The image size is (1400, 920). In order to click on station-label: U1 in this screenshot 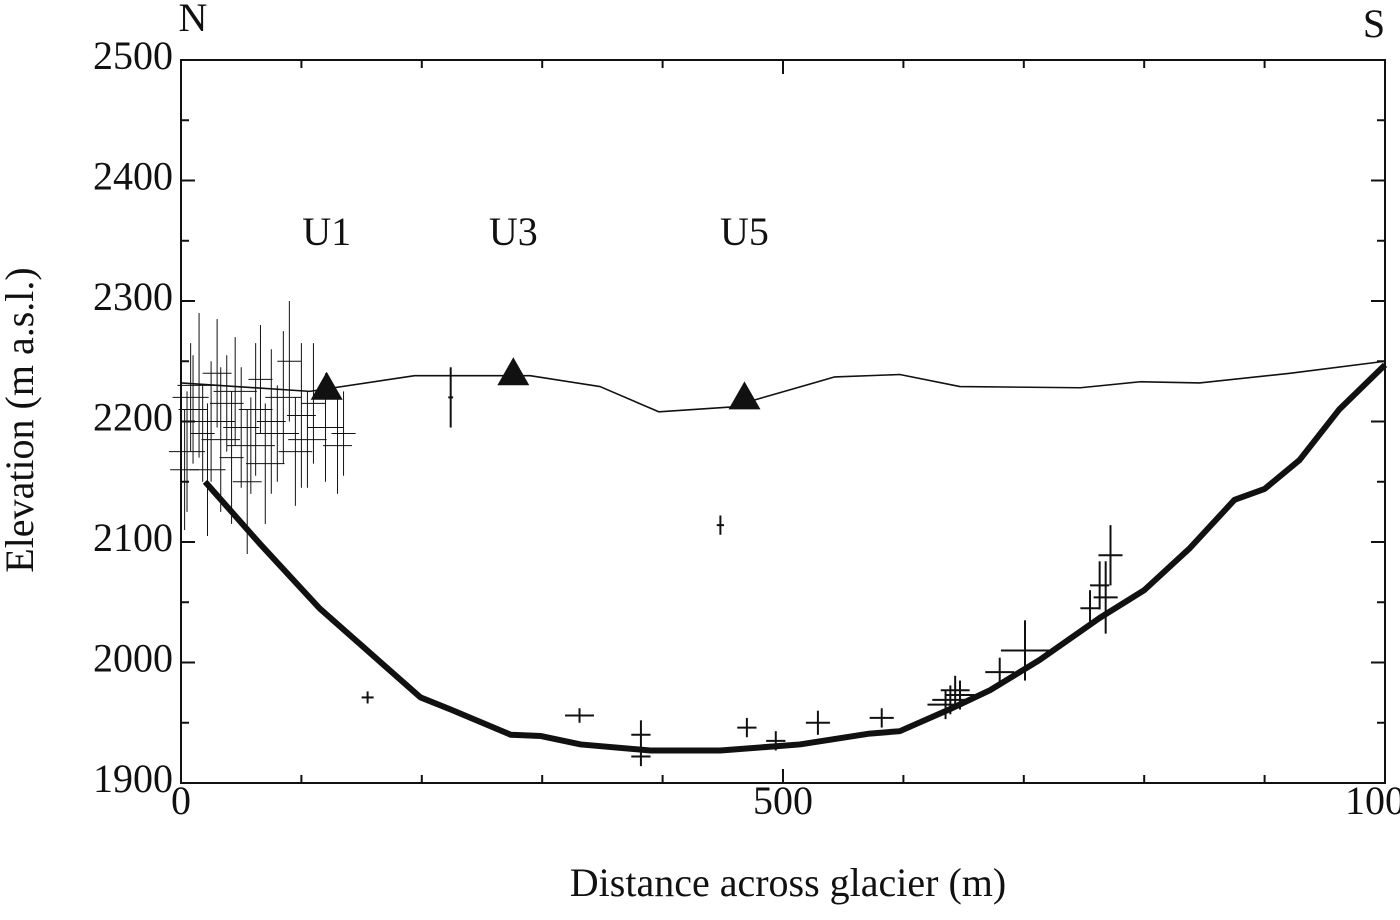, I will do `click(326, 231)`.